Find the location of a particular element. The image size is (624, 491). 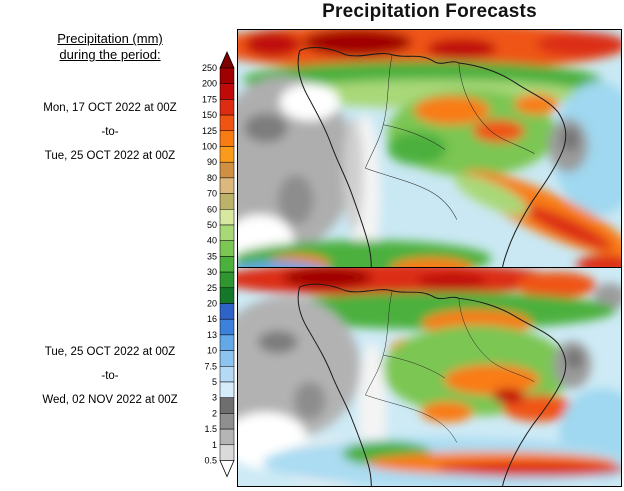

period1-end: Tue, 25 OCT 2022 at 00Z is located at coordinates (110, 156).